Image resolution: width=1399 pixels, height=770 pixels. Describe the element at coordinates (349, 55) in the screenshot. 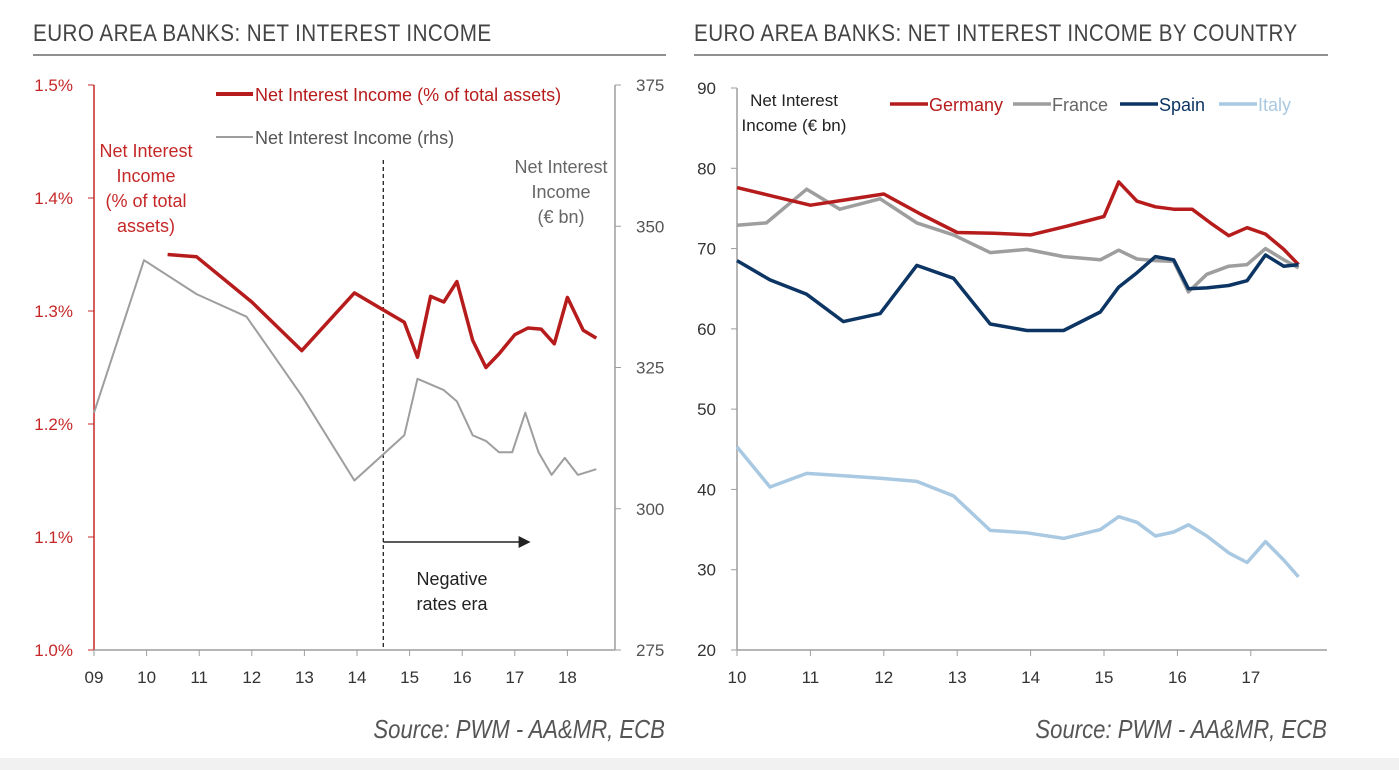

I see `left-title-rule` at that location.